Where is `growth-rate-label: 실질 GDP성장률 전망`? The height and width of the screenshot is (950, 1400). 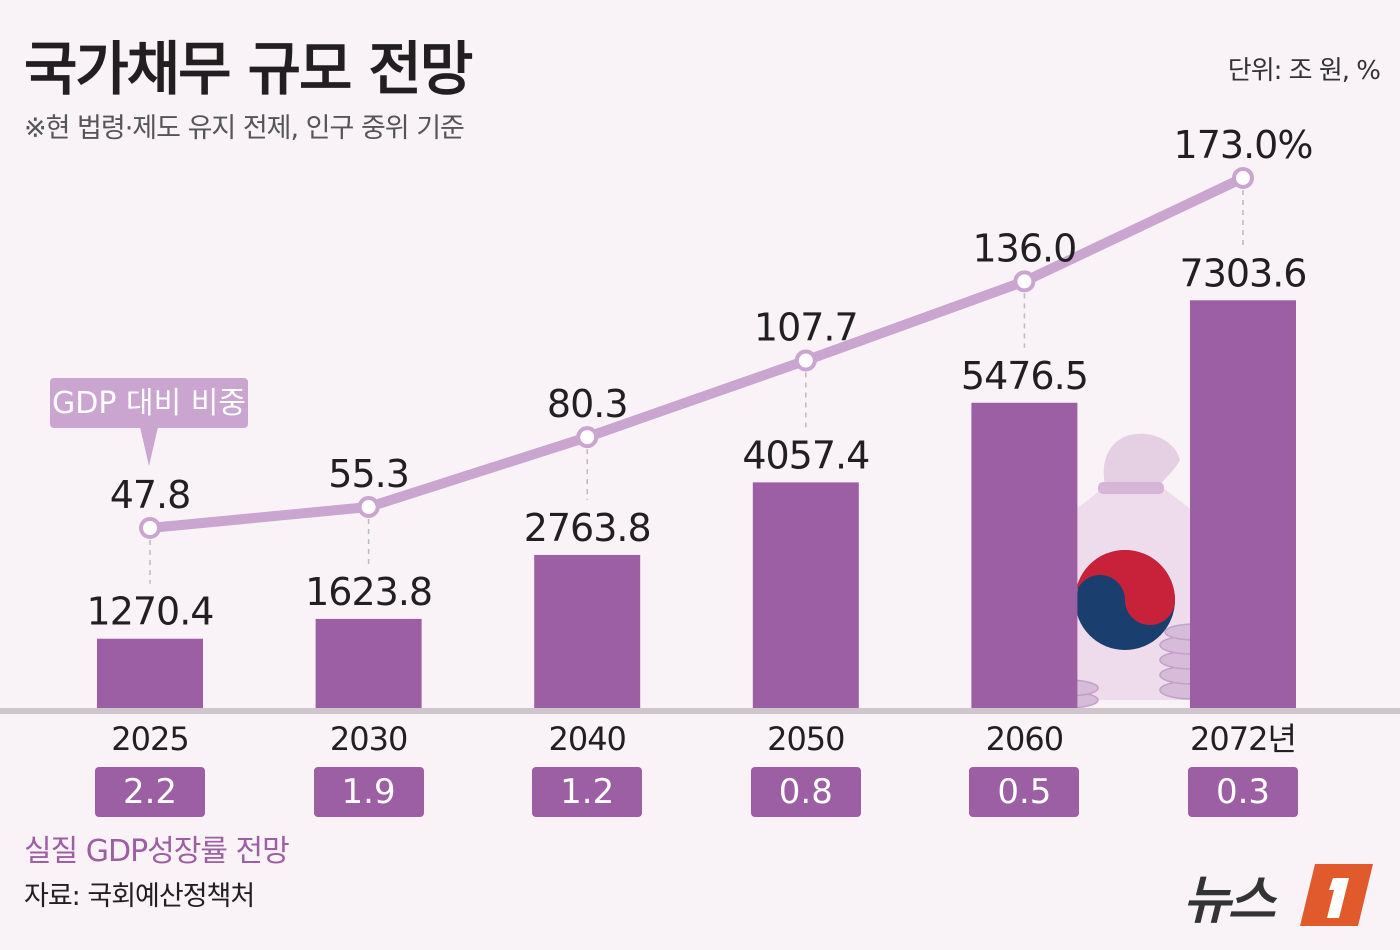 growth-rate-label: 실질 GDP성장률 전망 is located at coordinates (157, 851).